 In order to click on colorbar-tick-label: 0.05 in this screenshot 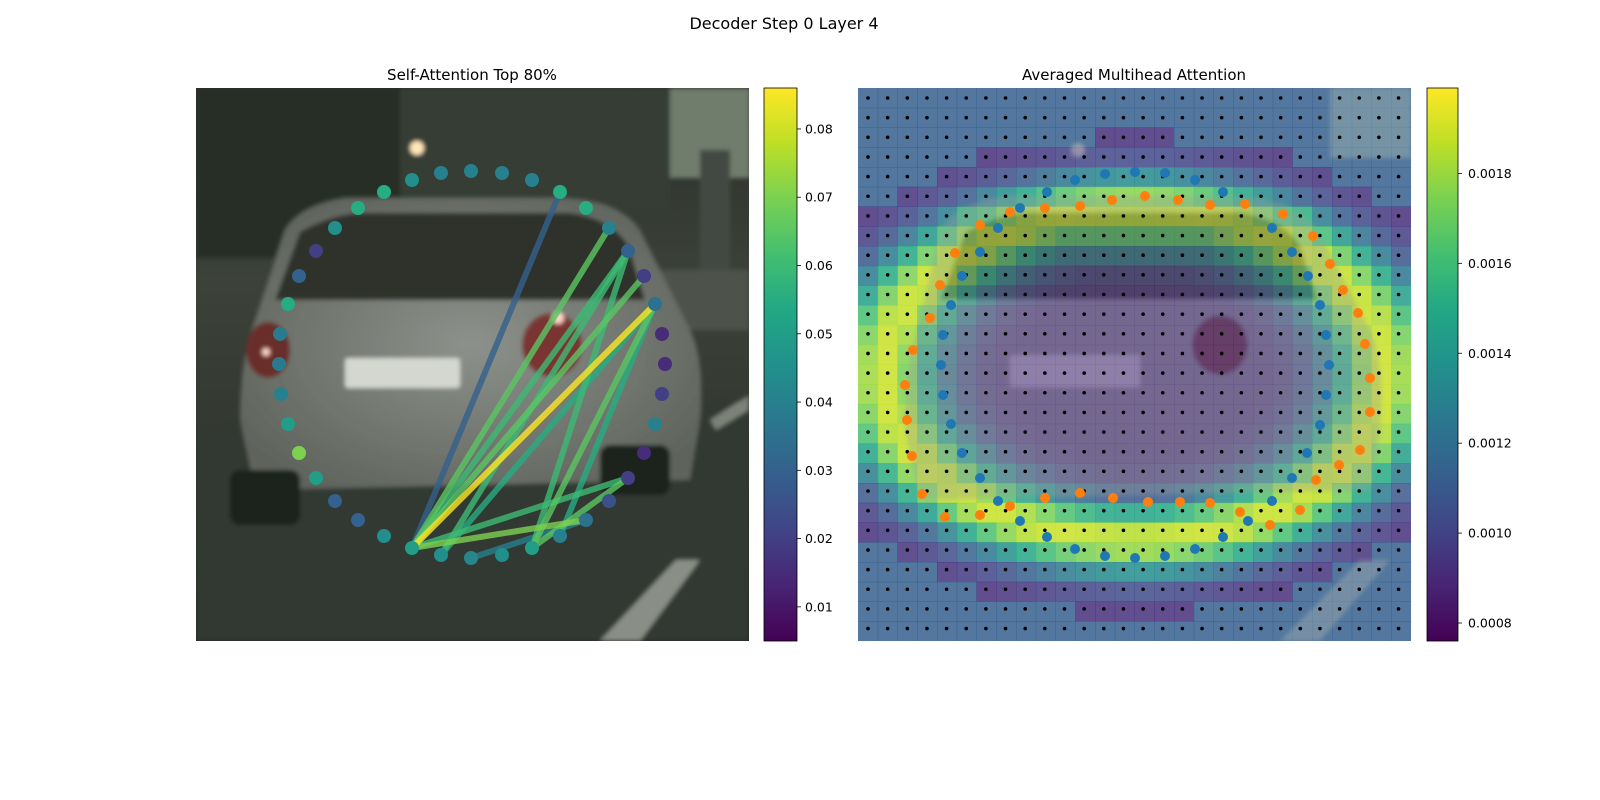, I will do `click(819, 333)`.